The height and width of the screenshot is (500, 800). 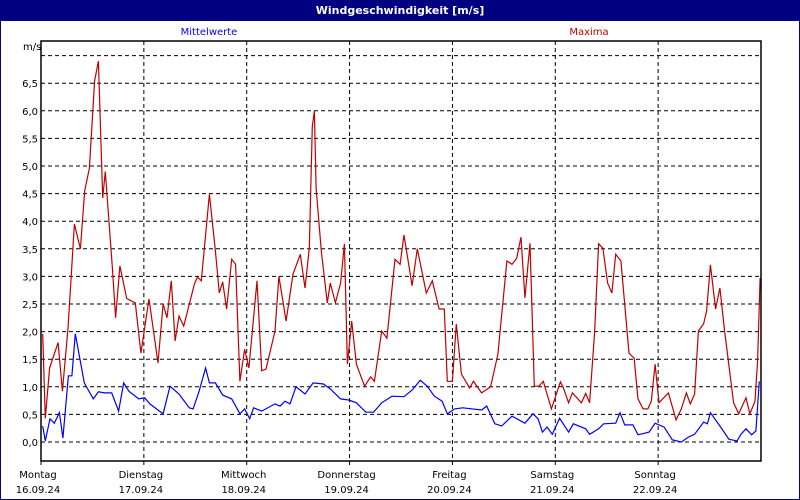 I want to click on legend-mittelwerte: Mittelwerte, so click(x=209, y=32).